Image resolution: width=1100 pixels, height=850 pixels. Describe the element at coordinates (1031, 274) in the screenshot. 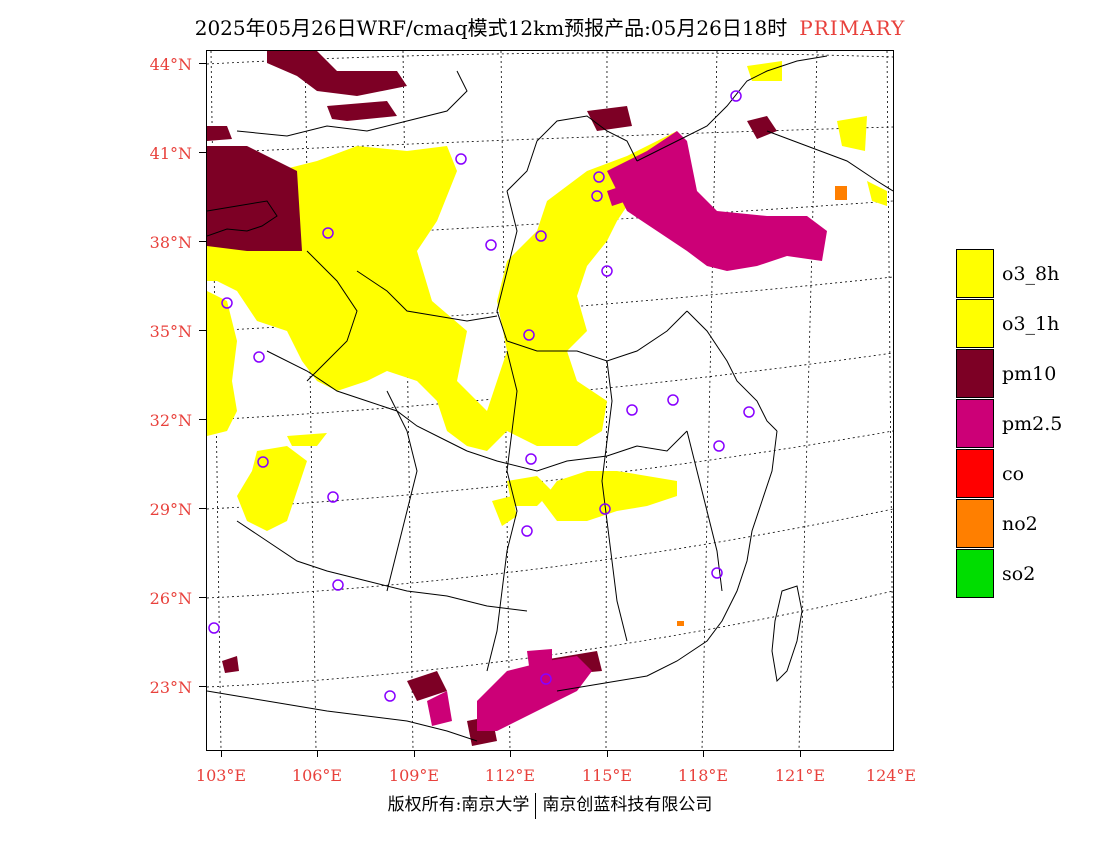

I see `legend-label: o3_8h` at that location.